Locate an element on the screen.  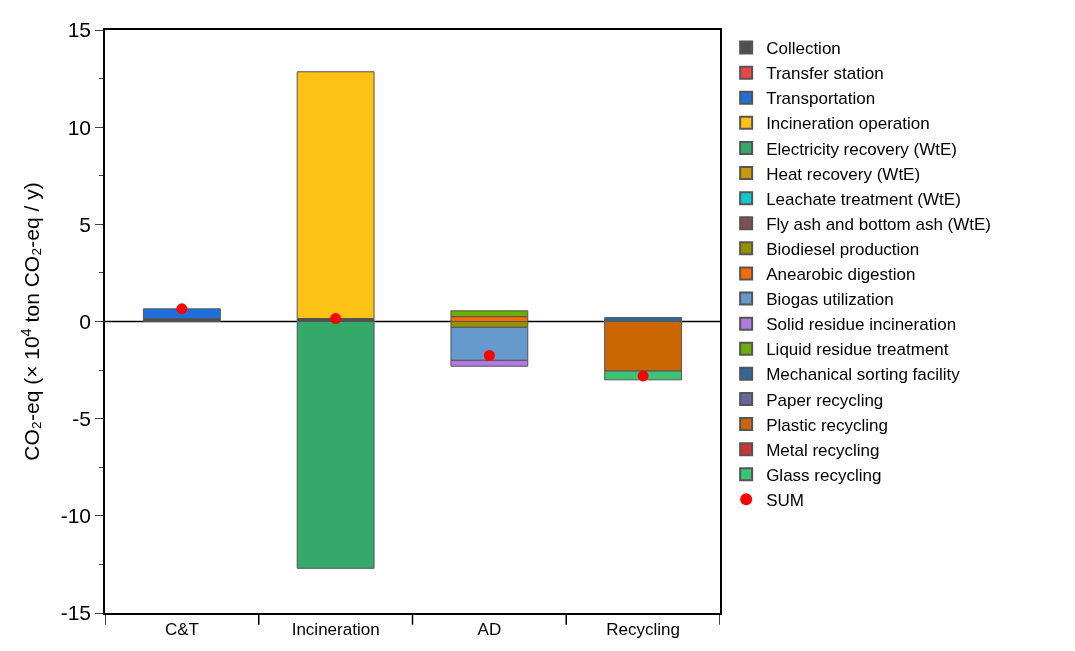
legend-label: Transfer station is located at coordinates (825, 74).